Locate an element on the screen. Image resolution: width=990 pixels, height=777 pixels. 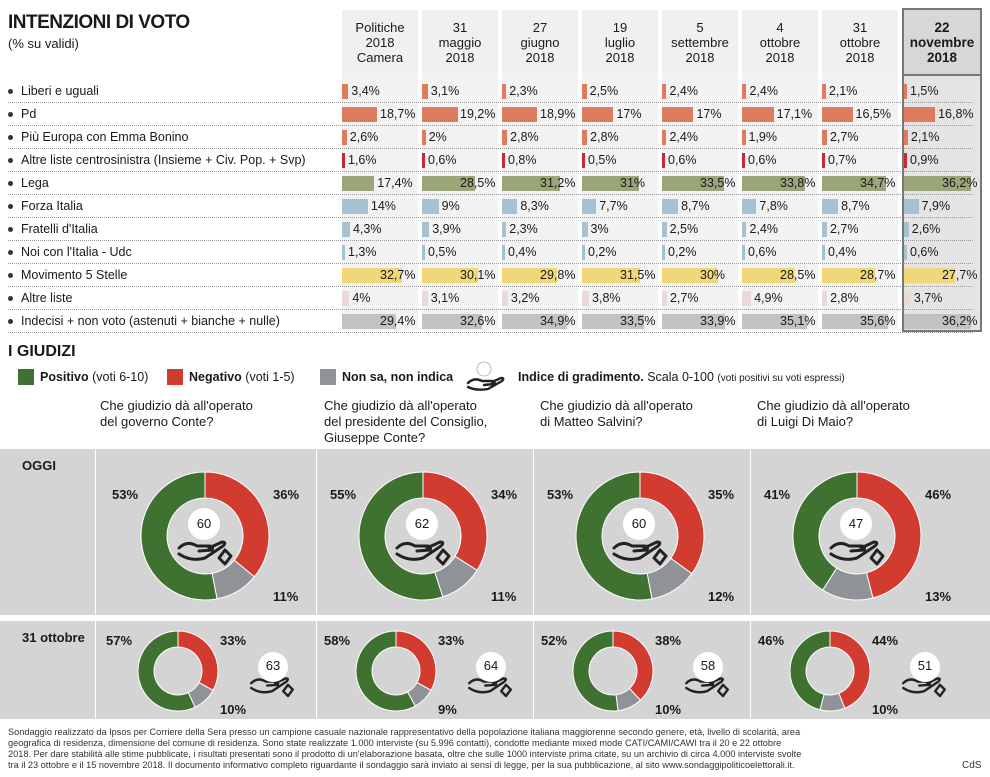
data-label: 29,4% is located at coordinates (398, 321).